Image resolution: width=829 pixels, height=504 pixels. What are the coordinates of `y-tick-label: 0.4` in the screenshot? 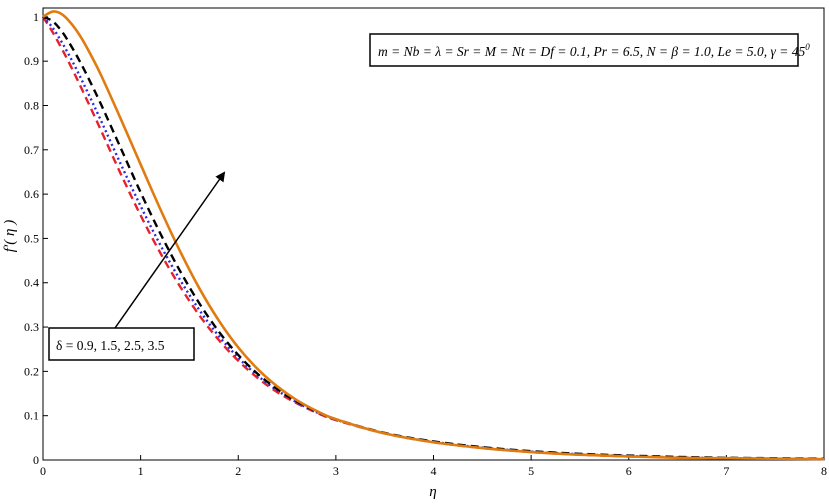 It's located at (31, 283).